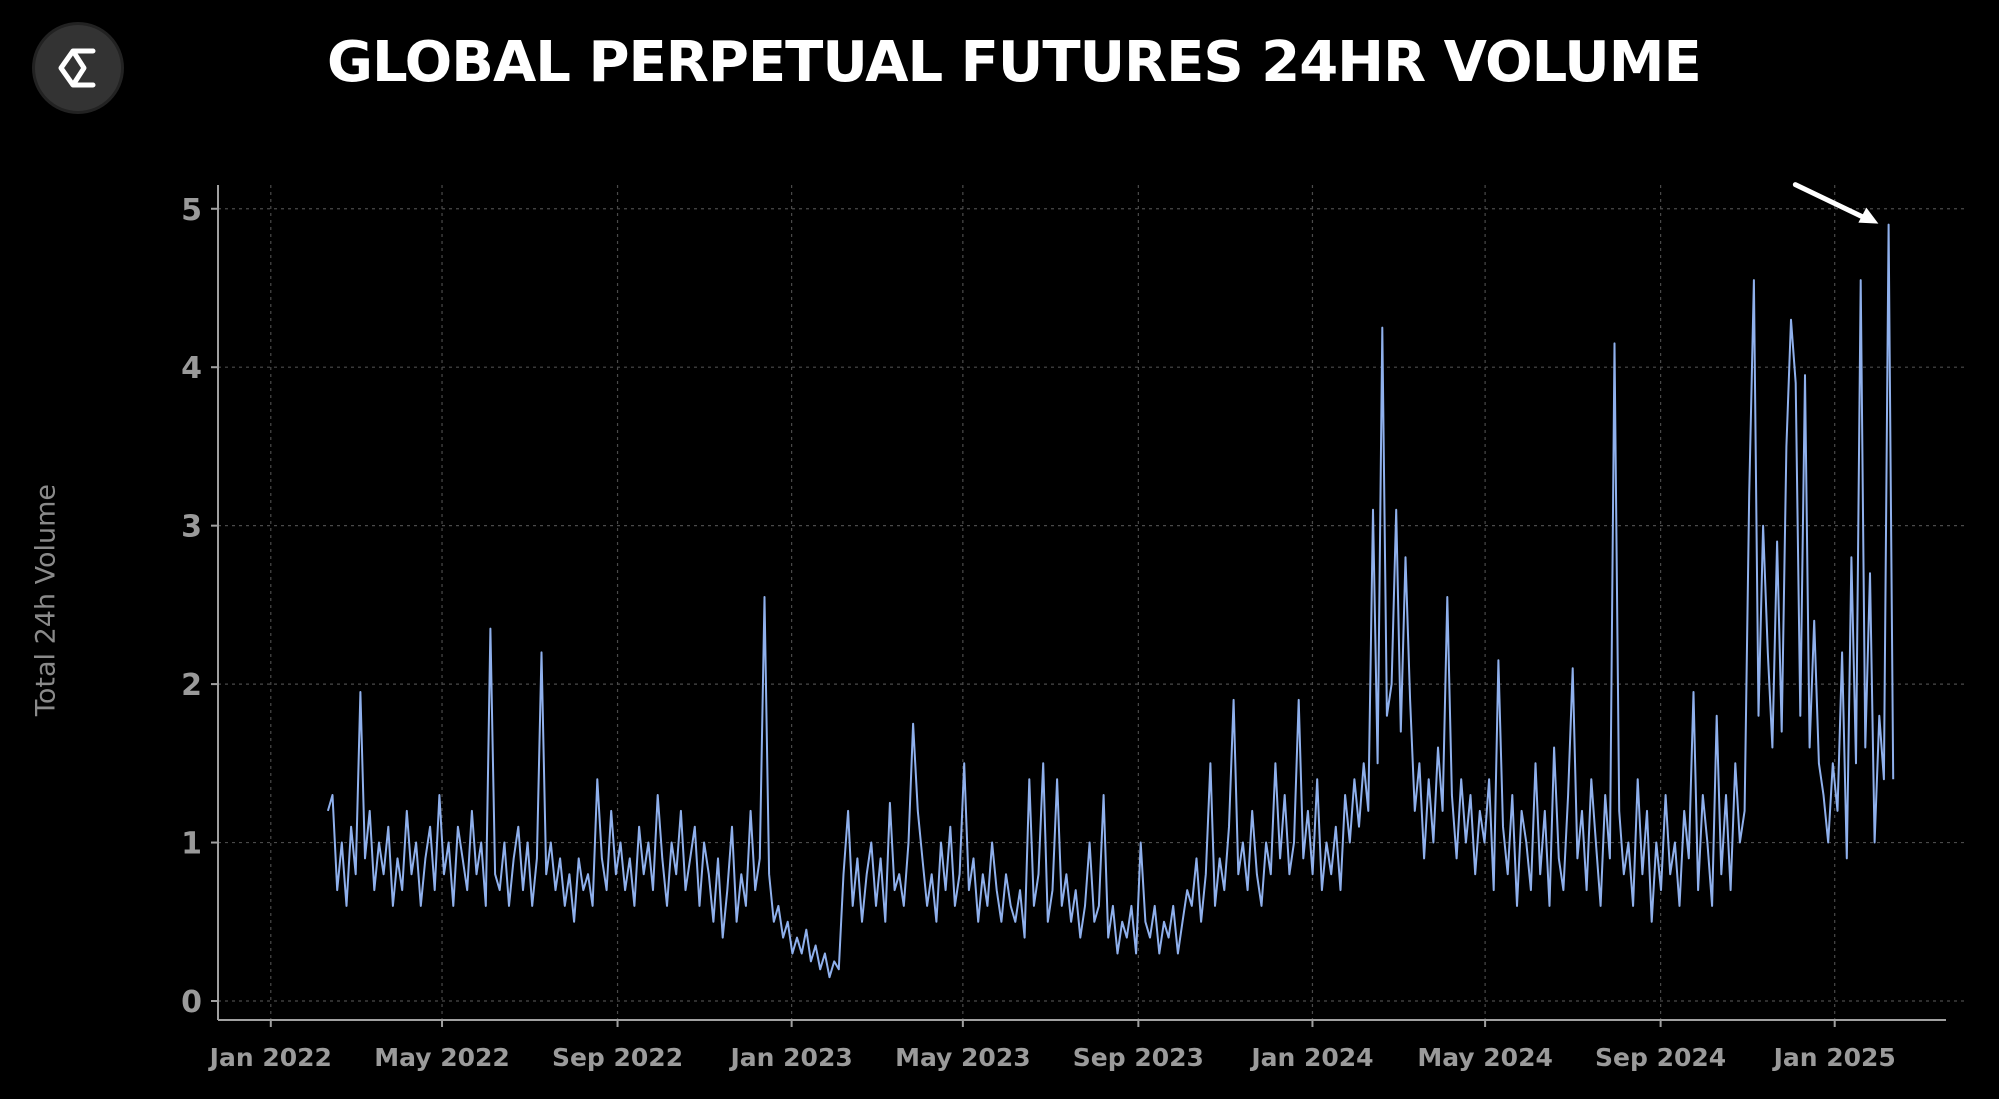 Image resolution: width=1999 pixels, height=1099 pixels. What do you see at coordinates (1660, 1057) in the screenshot?
I see `x-tick-label: Sep 2024` at bounding box center [1660, 1057].